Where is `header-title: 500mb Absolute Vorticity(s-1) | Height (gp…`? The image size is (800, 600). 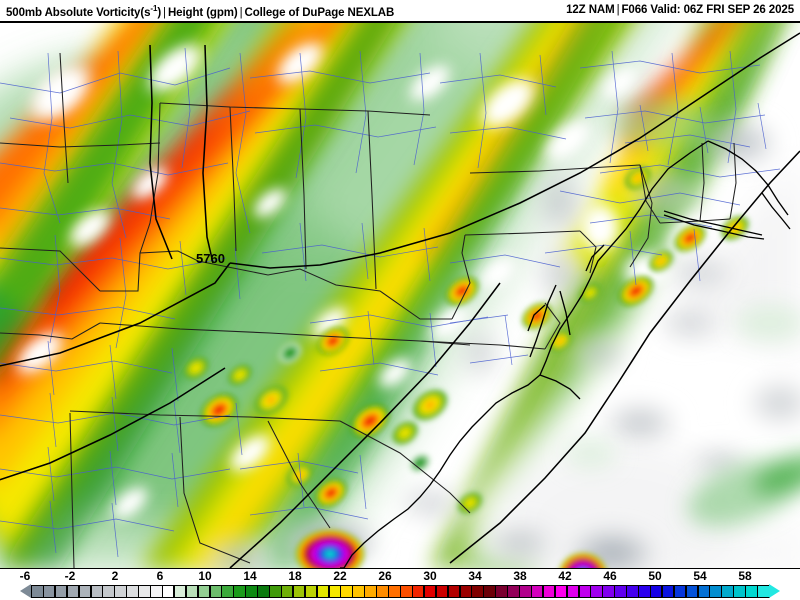 header-title: 500mb Absolute Vorticity(s-1) | Height (gp… is located at coordinates (200, 11).